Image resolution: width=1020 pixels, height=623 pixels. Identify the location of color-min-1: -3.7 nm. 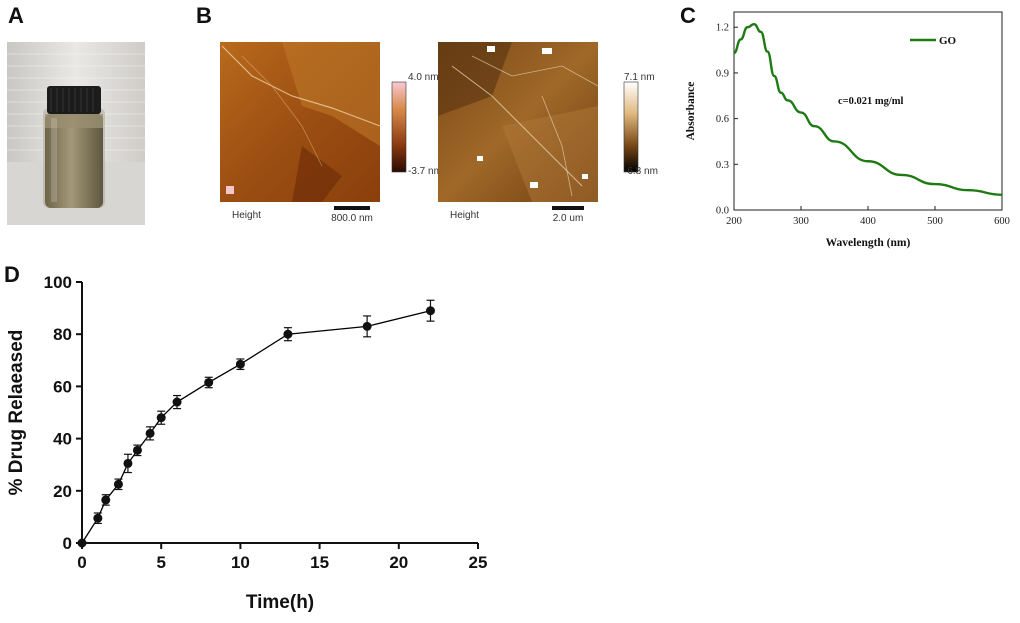
(425, 171).